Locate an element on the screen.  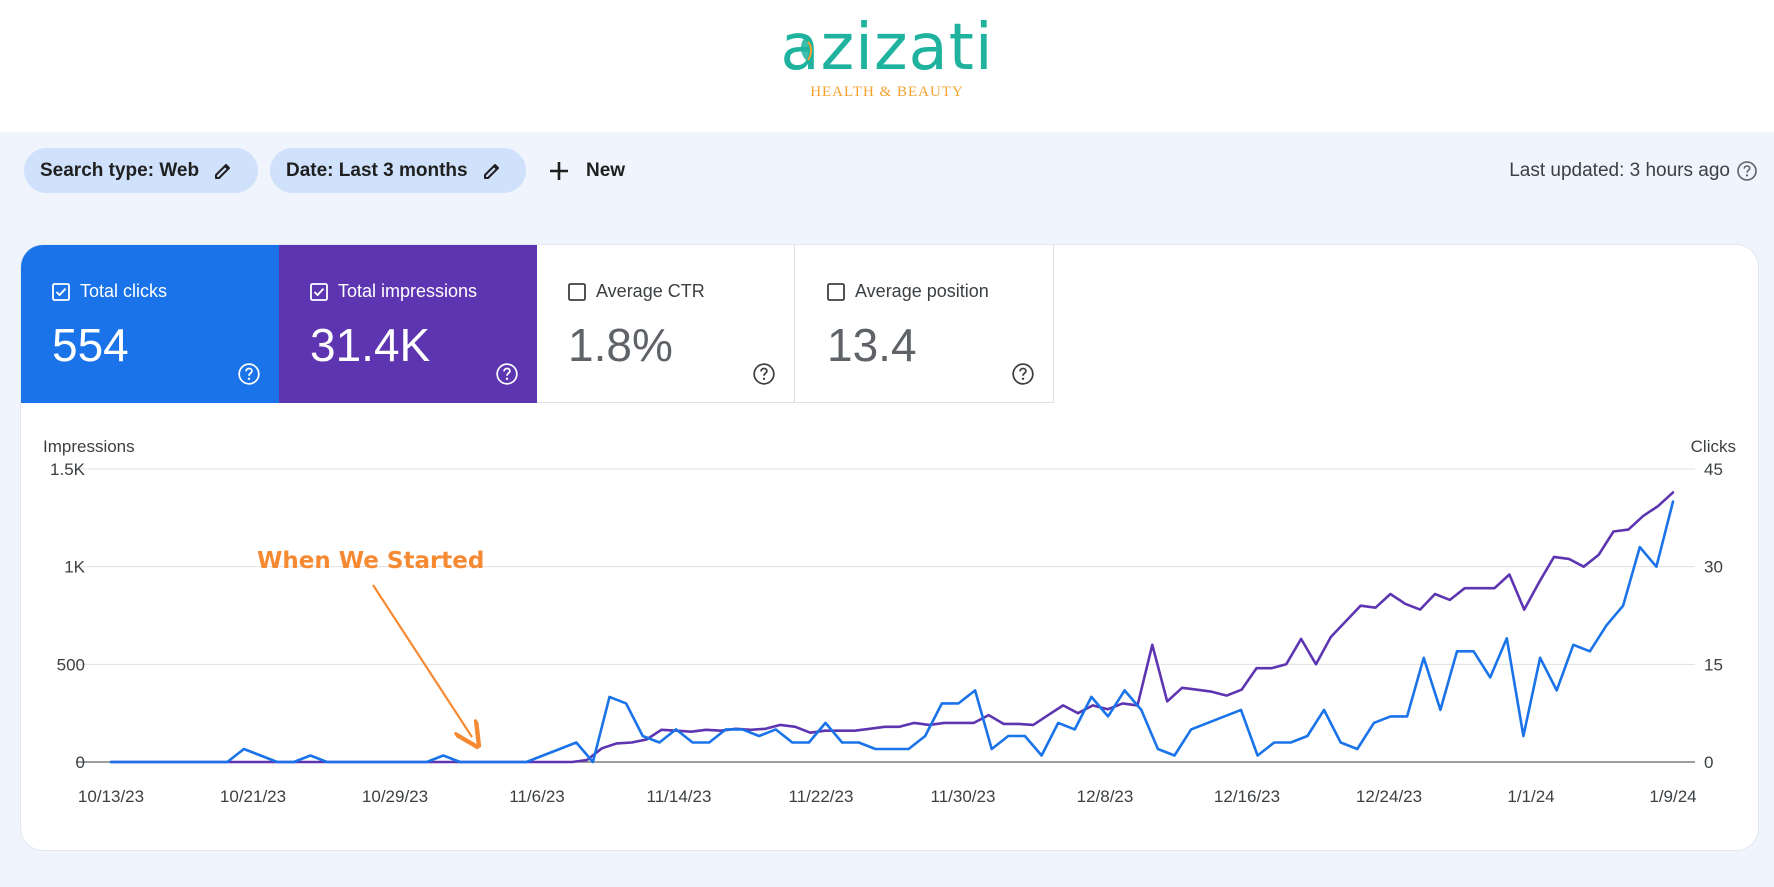
brand-logo: azizati HEALTH & BEAUTY is located at coordinates (892, 58).